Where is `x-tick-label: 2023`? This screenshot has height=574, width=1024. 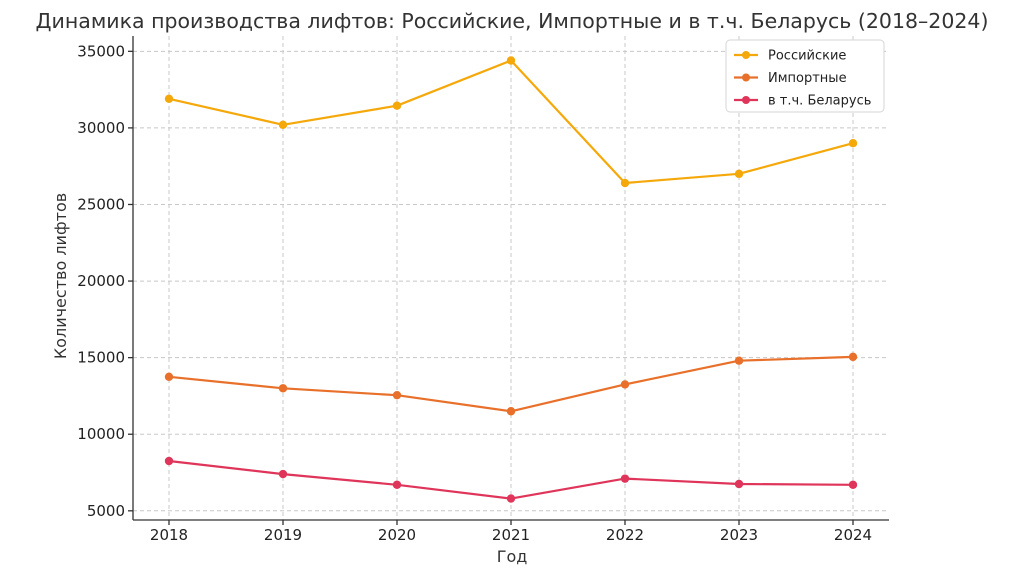 x-tick-label: 2023 is located at coordinates (739, 535).